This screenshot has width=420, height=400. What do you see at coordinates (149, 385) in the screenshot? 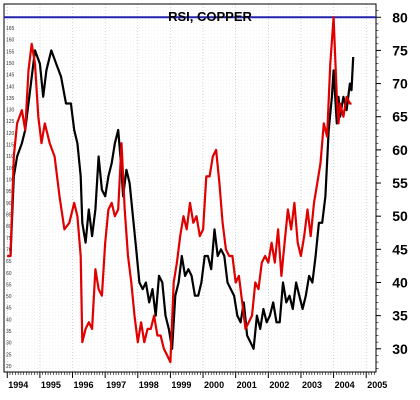
I see `x-tick-label: 1998` at bounding box center [149, 385].